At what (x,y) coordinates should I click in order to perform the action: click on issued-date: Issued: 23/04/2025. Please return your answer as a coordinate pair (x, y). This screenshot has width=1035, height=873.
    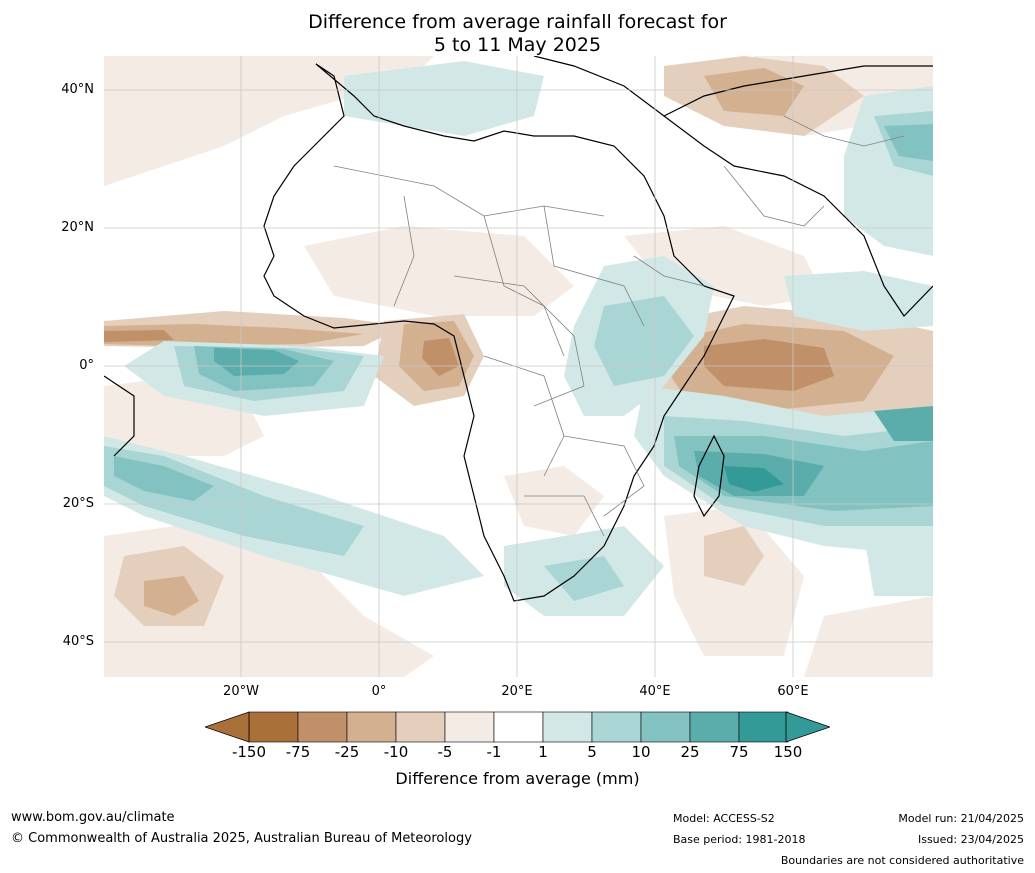
    Looking at the image, I should click on (970, 839).